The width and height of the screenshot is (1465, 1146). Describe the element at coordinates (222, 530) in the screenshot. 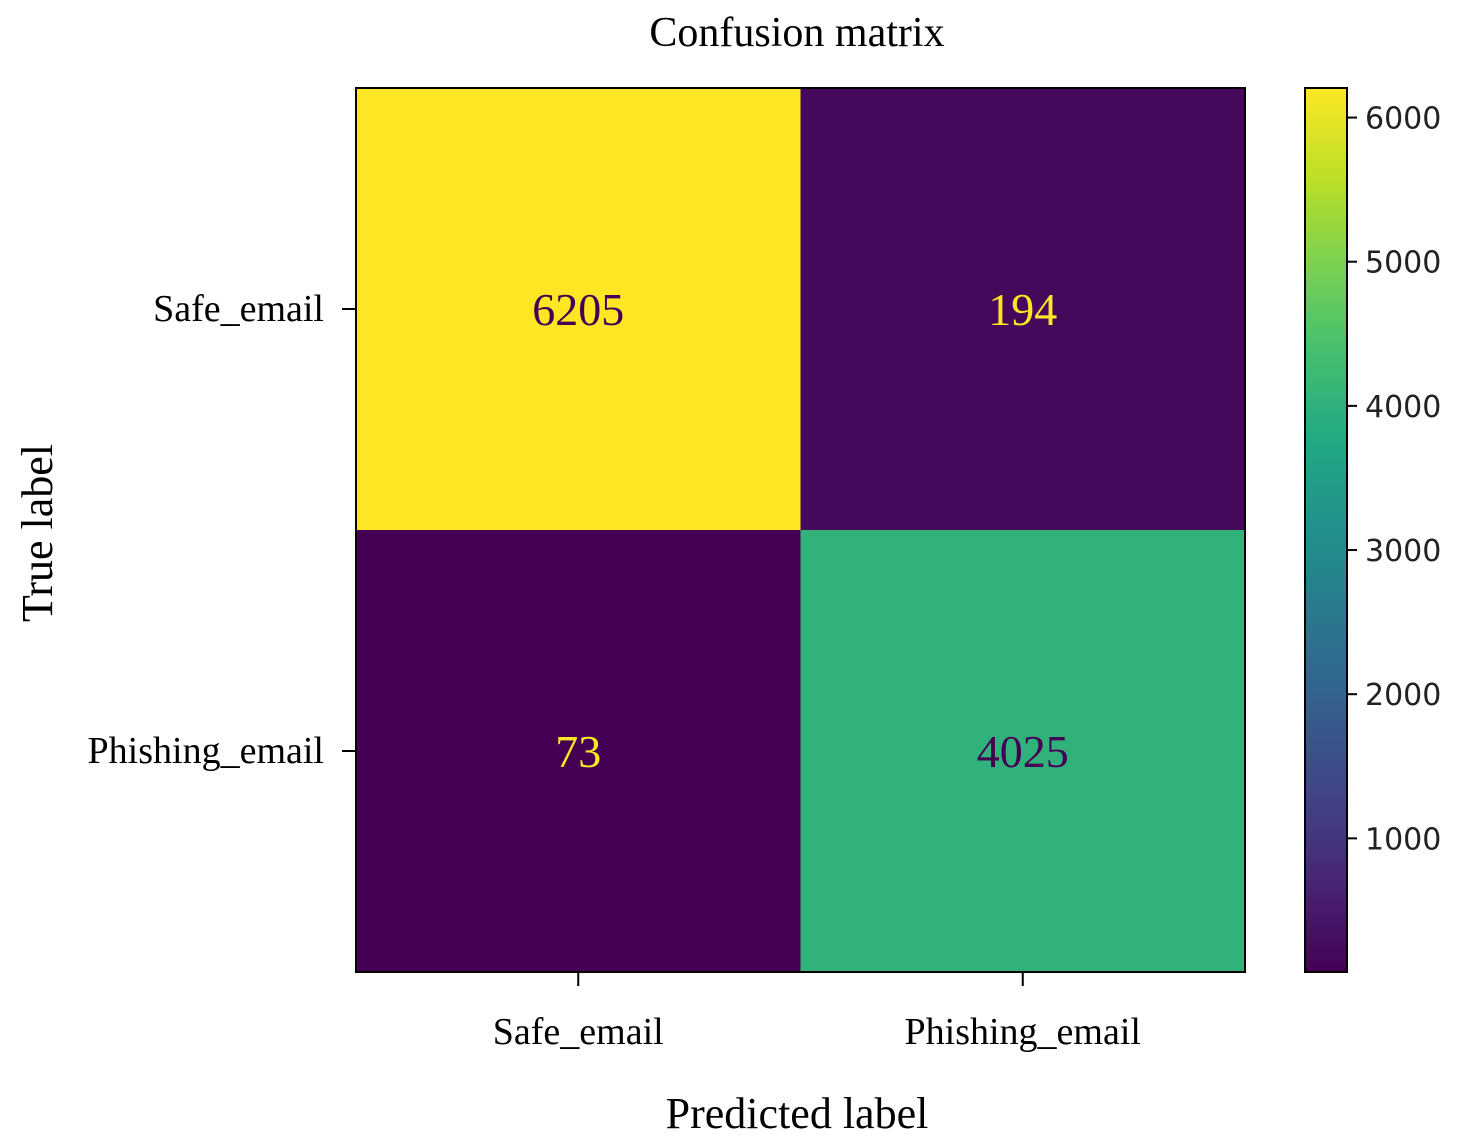

I see `y-axis-ticks: Safe_email Phishing_email` at that location.